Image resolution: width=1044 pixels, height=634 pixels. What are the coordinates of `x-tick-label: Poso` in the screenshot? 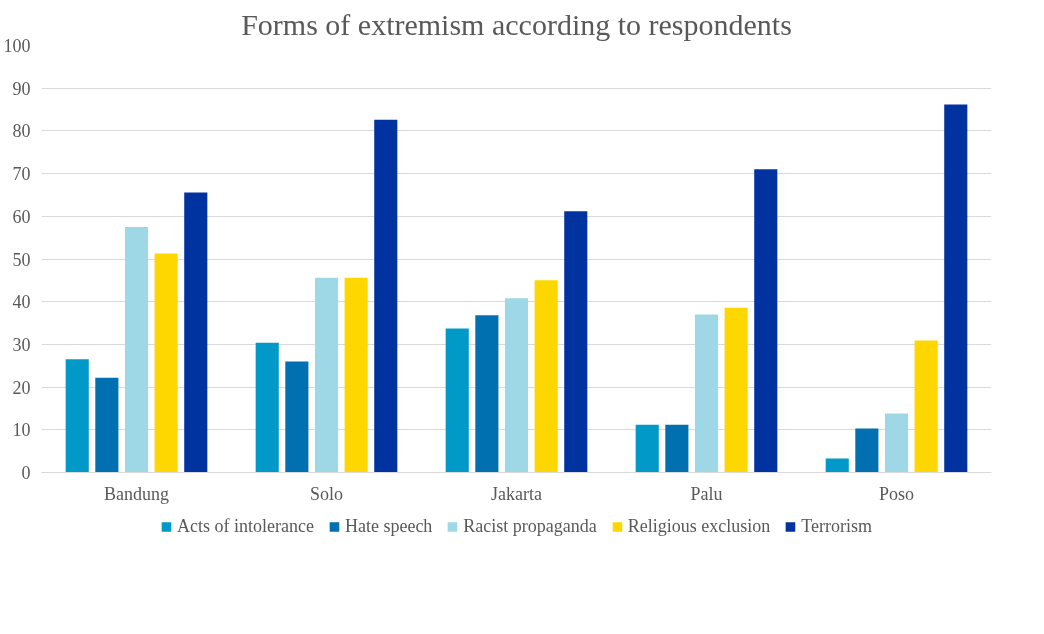 It's located at (896, 493).